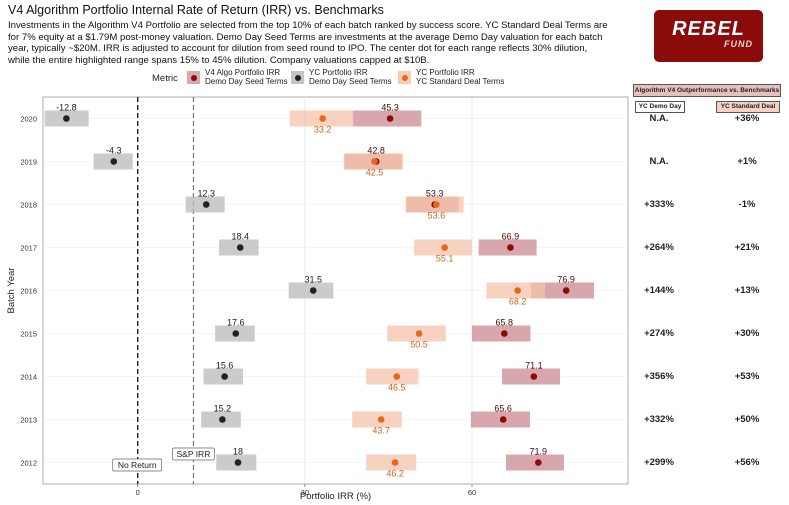 This screenshot has height=505, width=789. I want to click on side-table-demo-value: +144%, so click(659, 290).